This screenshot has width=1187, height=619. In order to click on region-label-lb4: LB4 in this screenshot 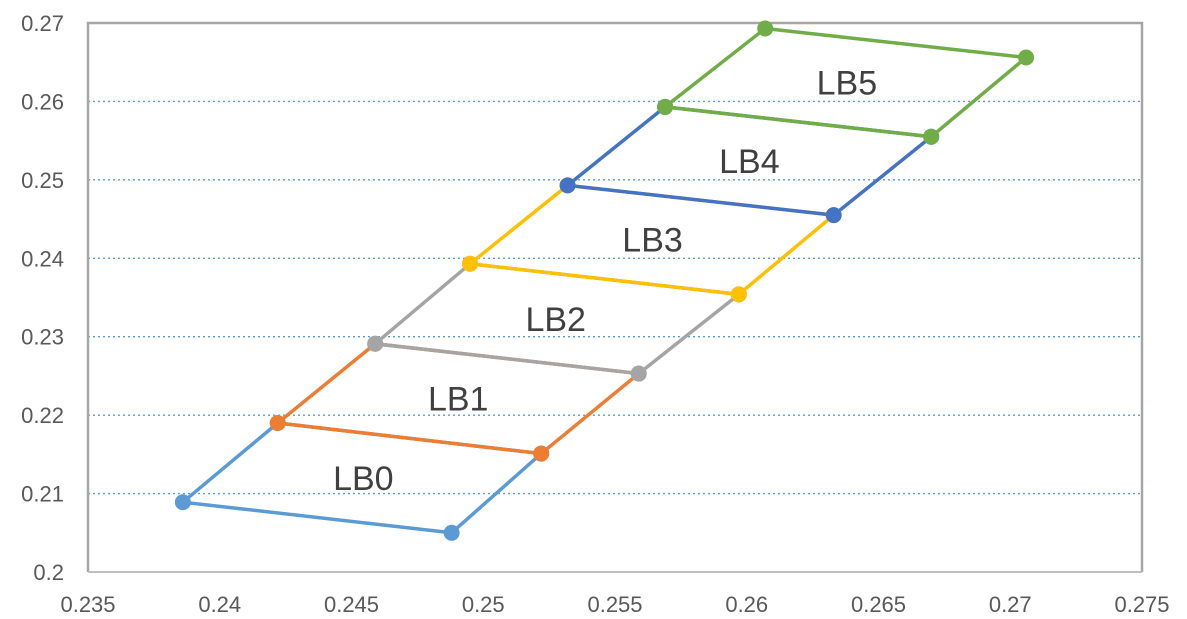, I will do `click(749, 162)`.